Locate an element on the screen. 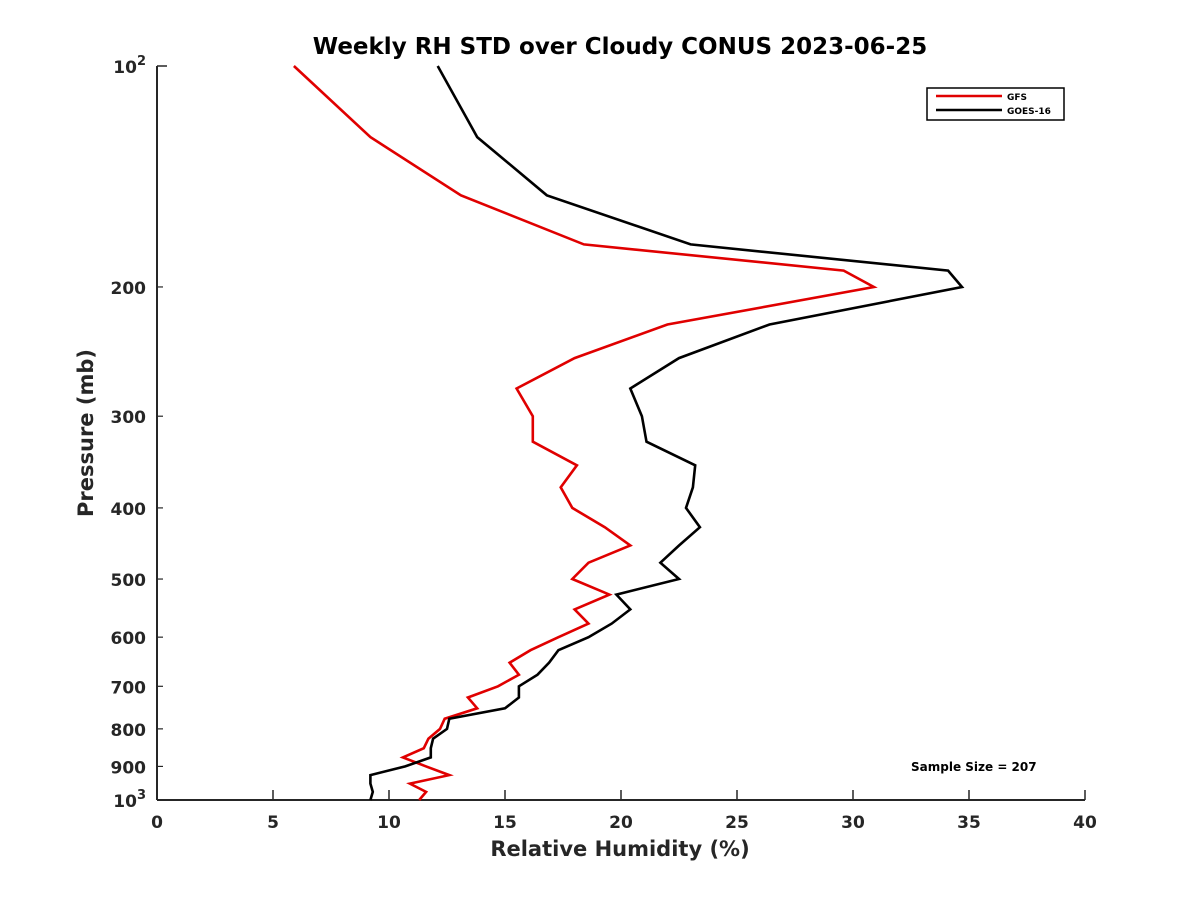 This screenshot has width=1200, height=900. y-tick-label-major: 10³ is located at coordinates (129, 800).